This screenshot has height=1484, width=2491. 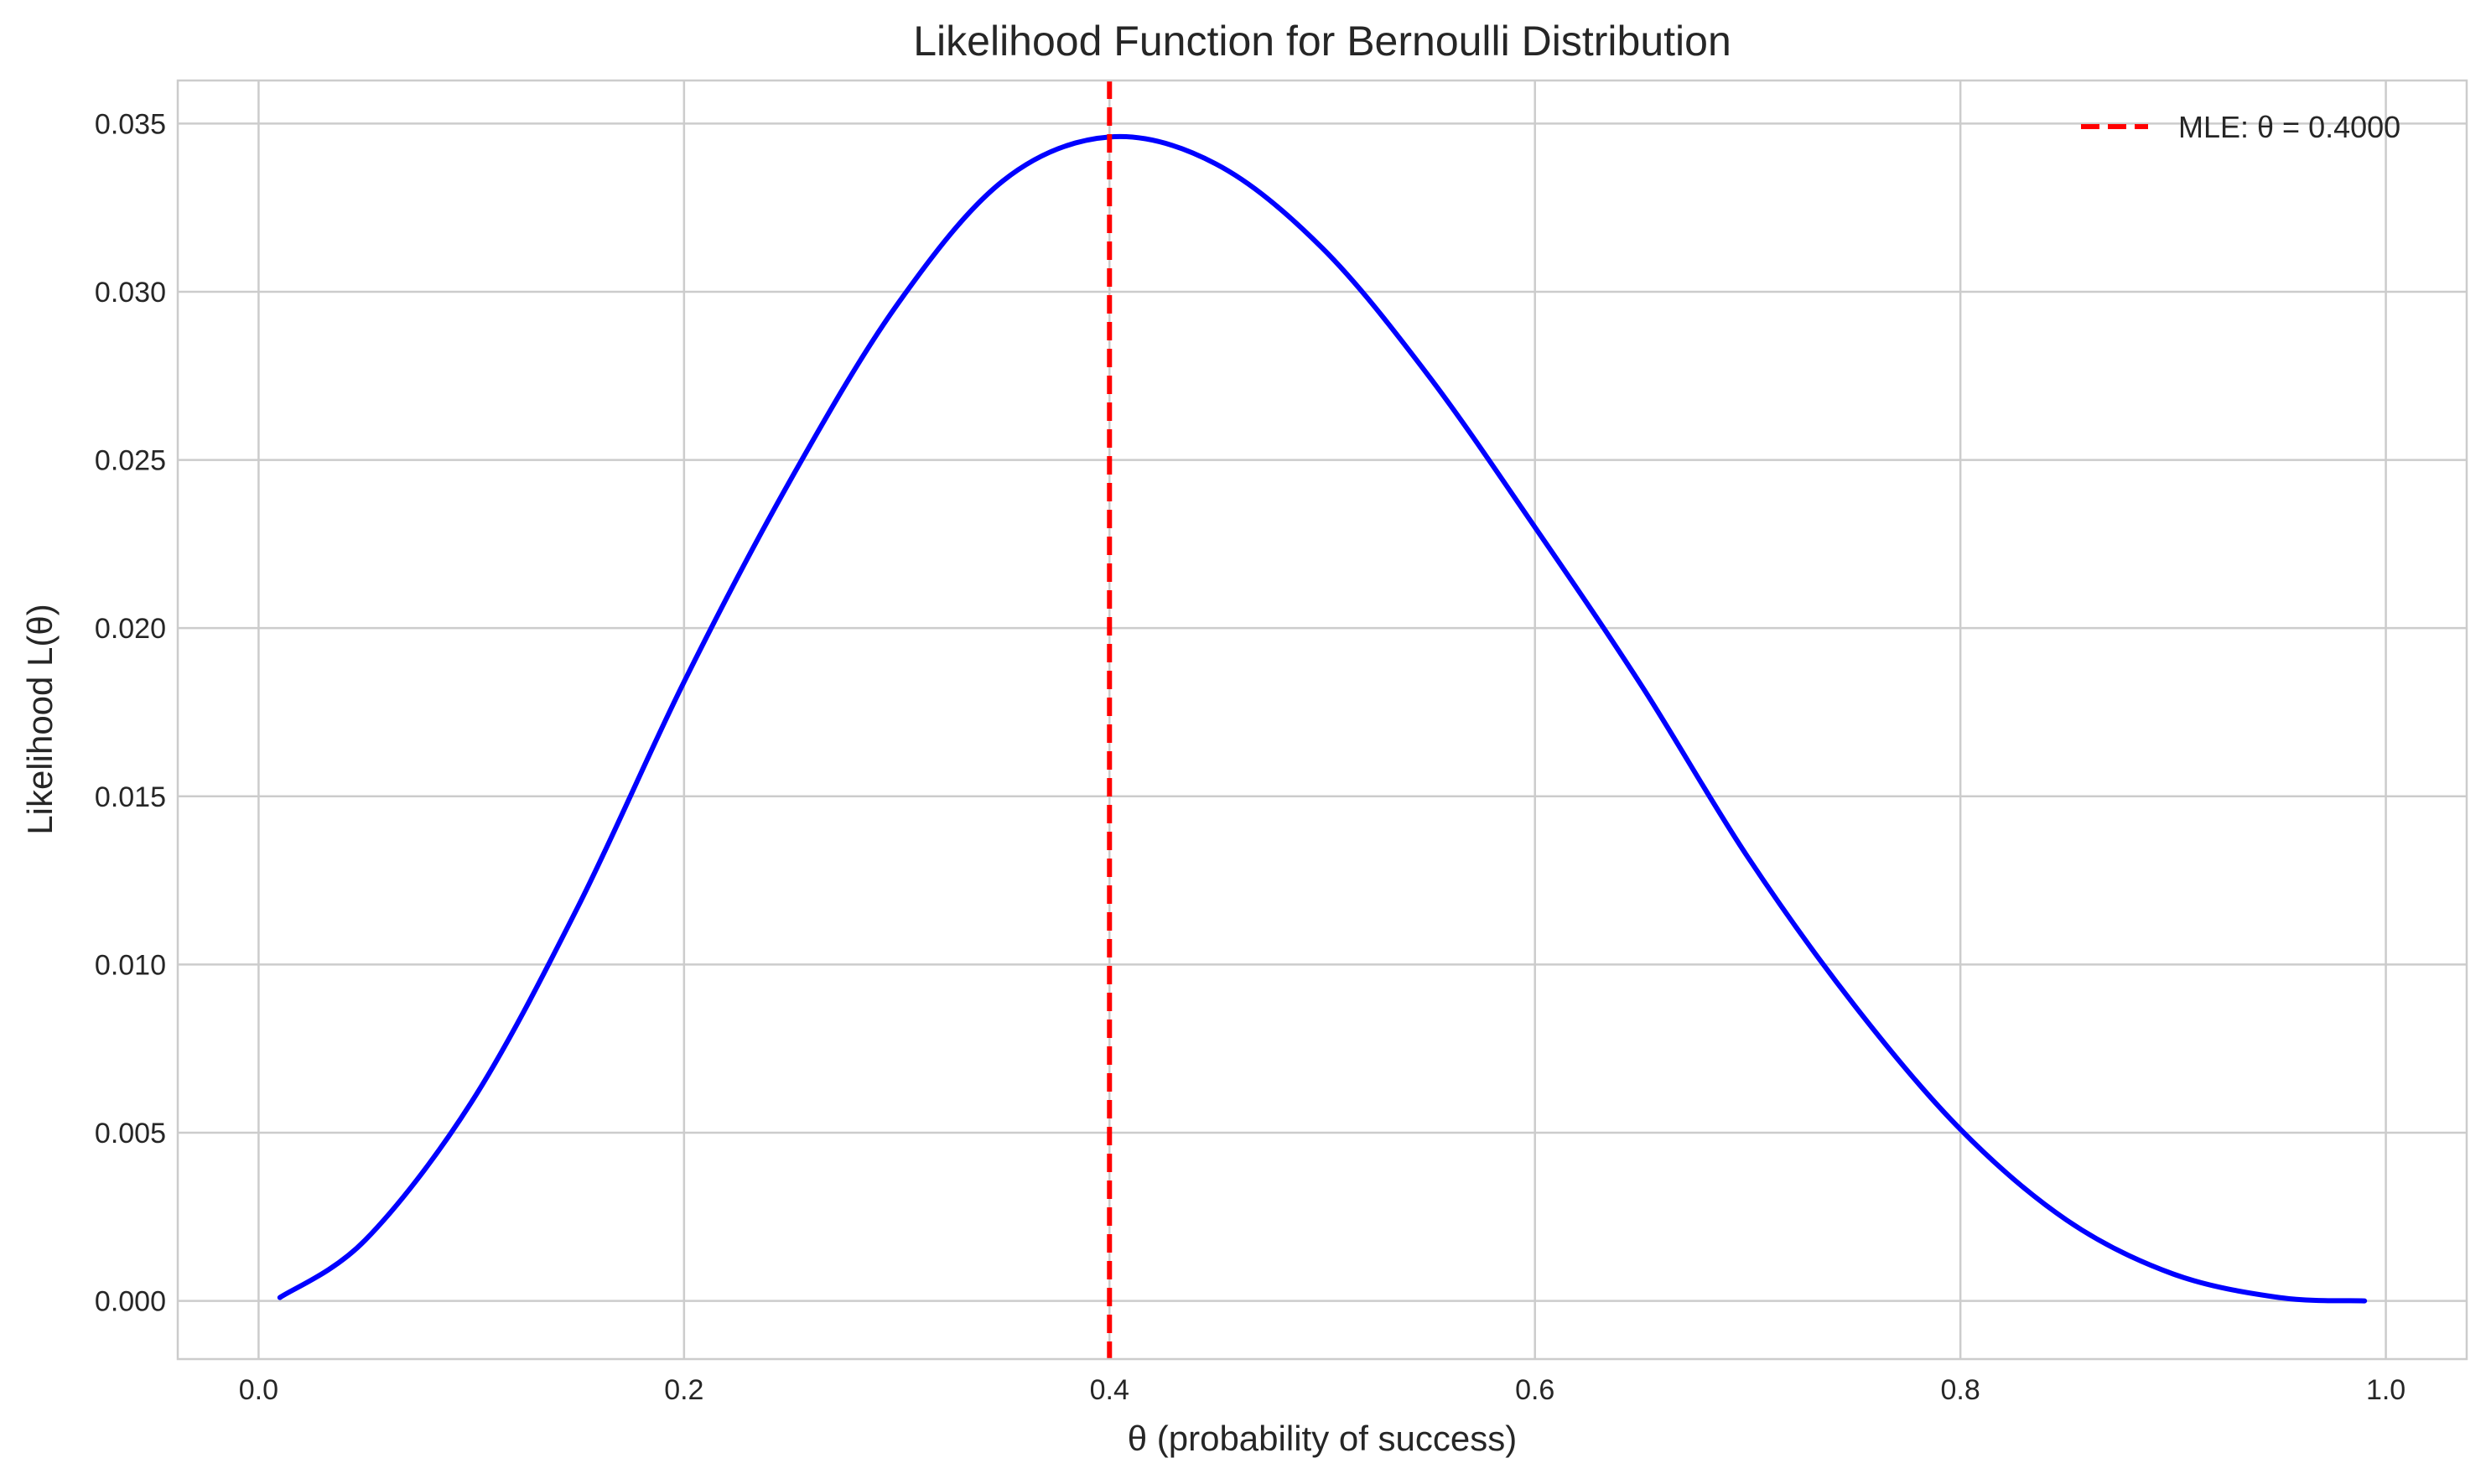 What do you see at coordinates (1322, 1390) in the screenshot?
I see `x-tick-labels: 0.0 0.2 0.4 0.6 0.8 1.0` at bounding box center [1322, 1390].